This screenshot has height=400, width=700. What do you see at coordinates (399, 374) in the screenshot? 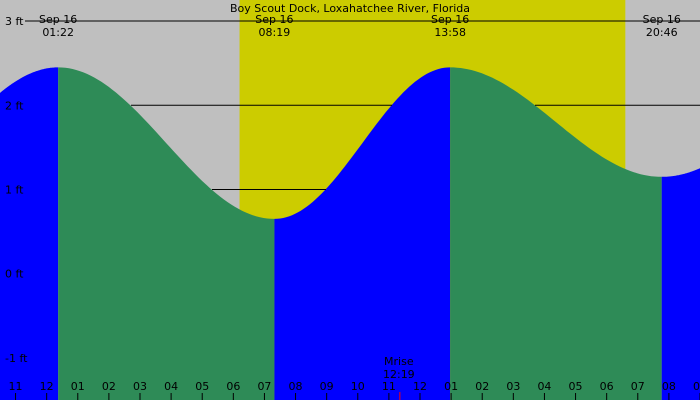
I see `moonrise-time: 12:19` at bounding box center [399, 374].